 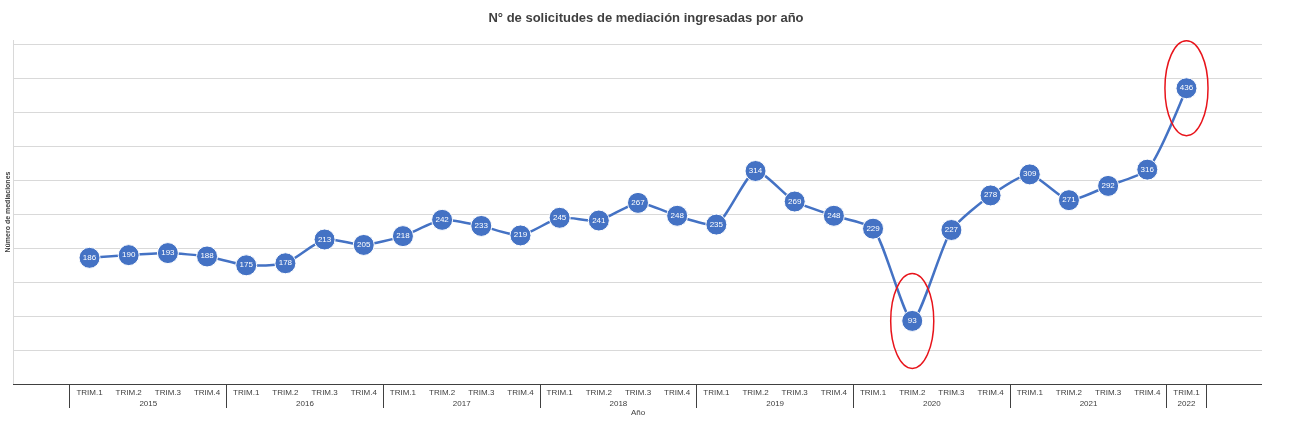 What do you see at coordinates (795, 201) in the screenshot?
I see `data-label: 269` at bounding box center [795, 201].